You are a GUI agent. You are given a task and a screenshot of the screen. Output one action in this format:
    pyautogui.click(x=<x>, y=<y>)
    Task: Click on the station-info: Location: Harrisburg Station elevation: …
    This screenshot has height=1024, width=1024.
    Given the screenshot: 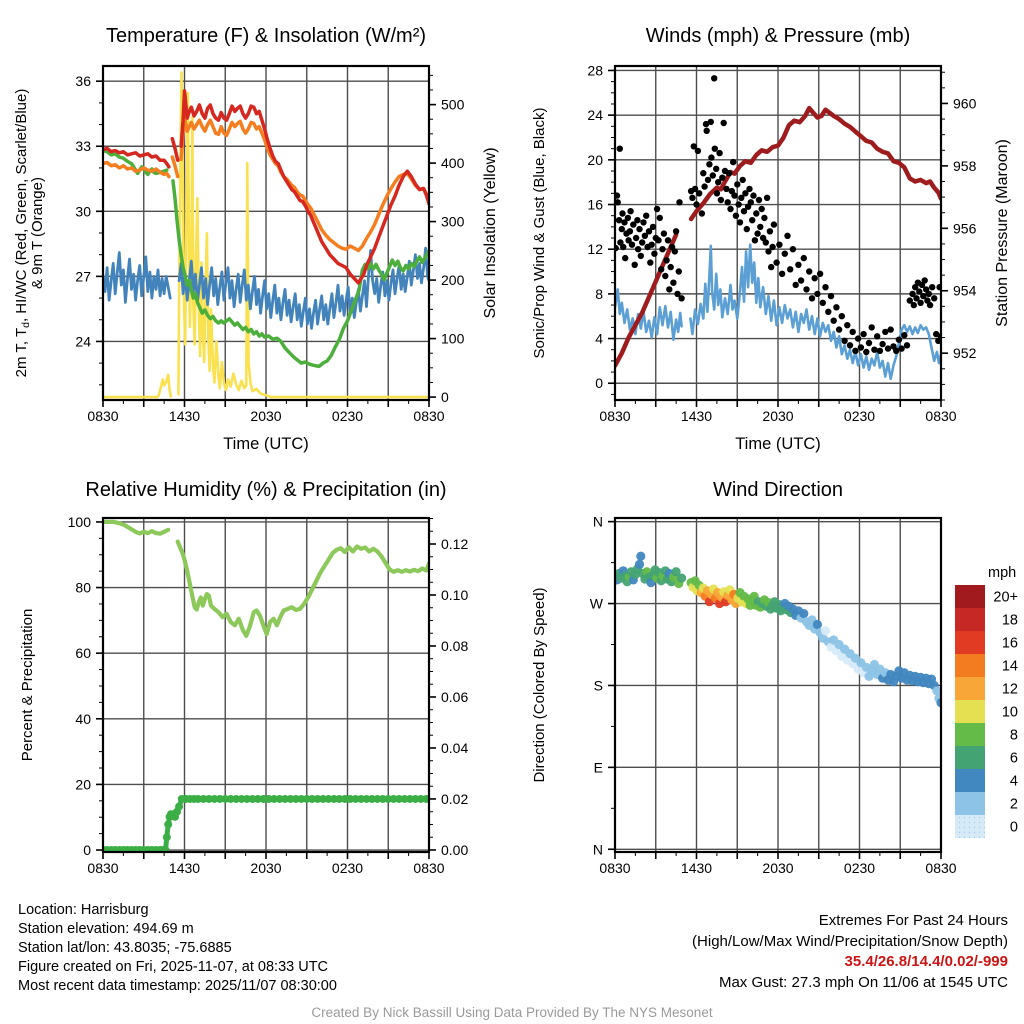 What is the action you would take?
    pyautogui.click(x=168, y=948)
    